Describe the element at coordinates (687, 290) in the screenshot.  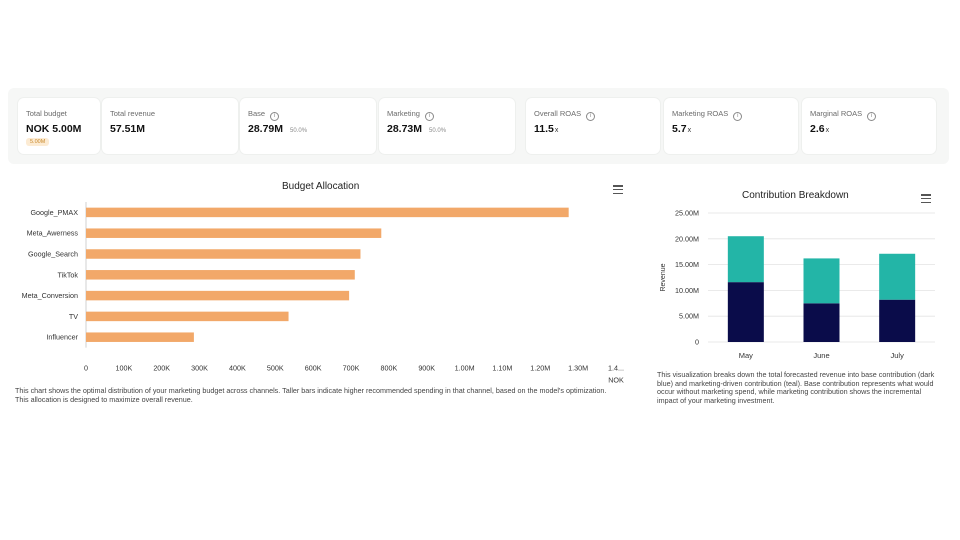
I see `y-tick-label: 10.00M` at that location.